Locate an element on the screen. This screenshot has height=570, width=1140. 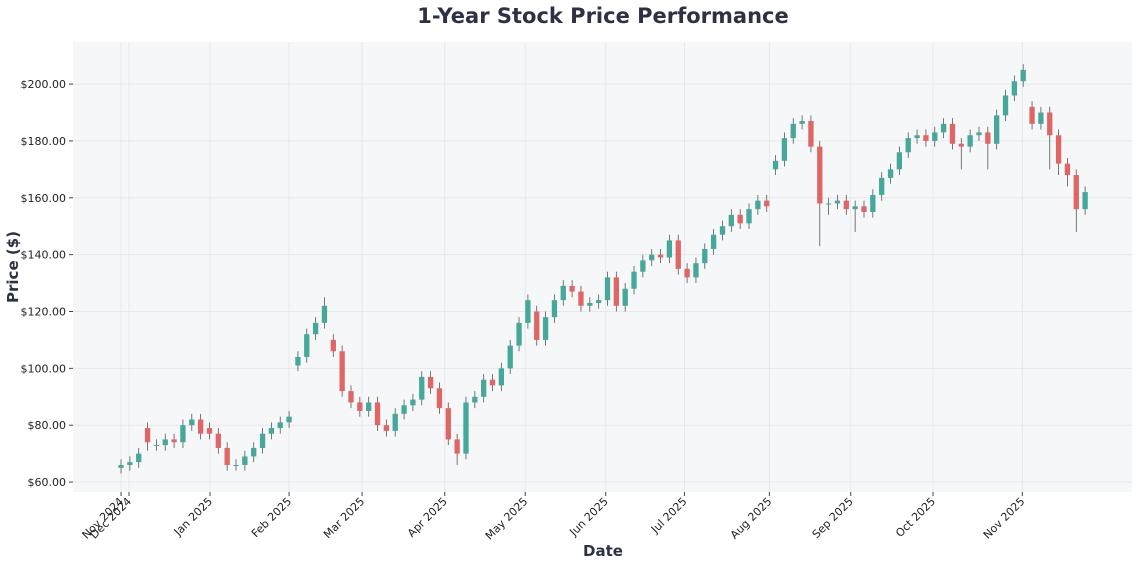
y-tick-label: $60.00 is located at coordinates (47, 482).